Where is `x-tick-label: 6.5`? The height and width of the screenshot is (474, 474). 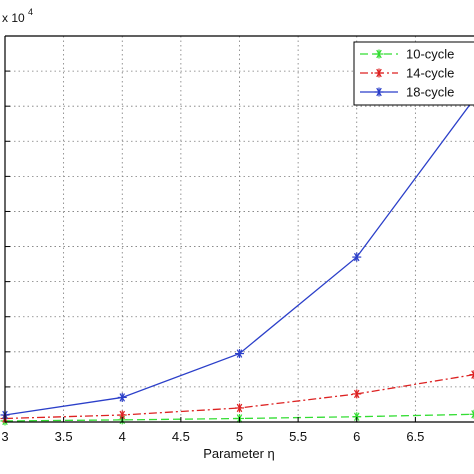
x-tick-label: 6.5 is located at coordinates (415, 436).